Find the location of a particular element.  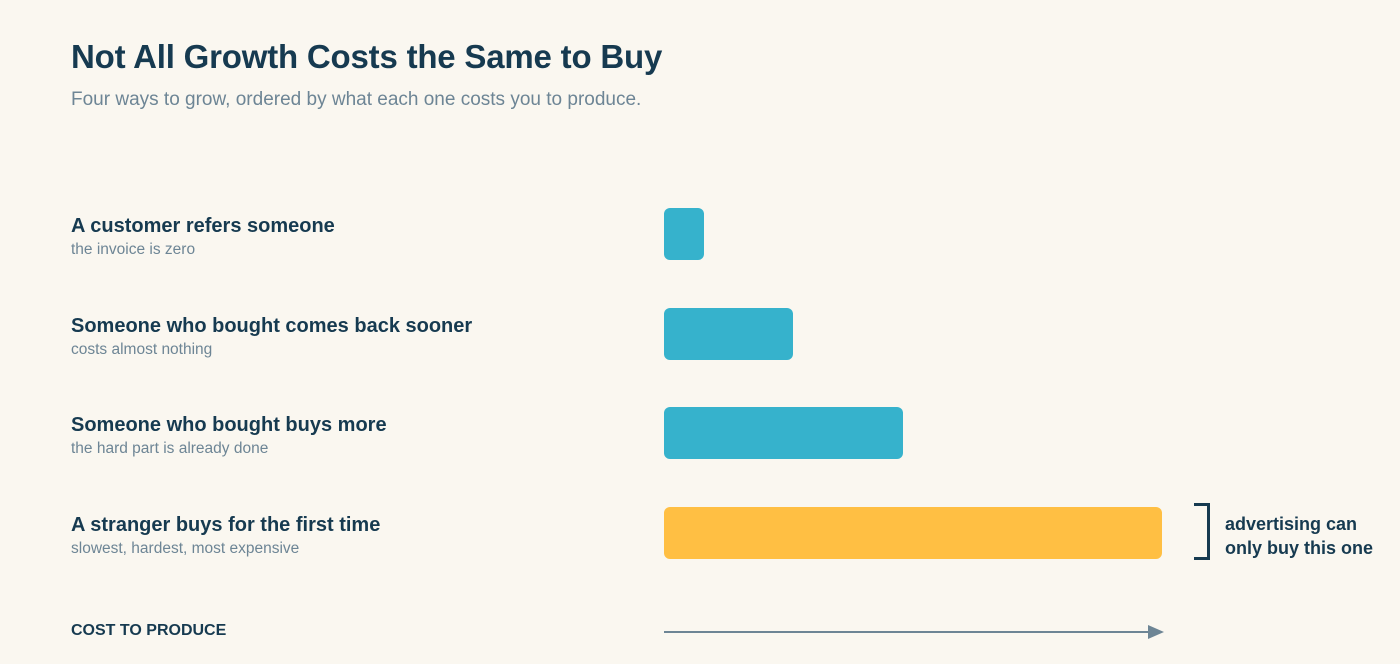

category-label: A customer refers someone is located at coordinates (203, 226).